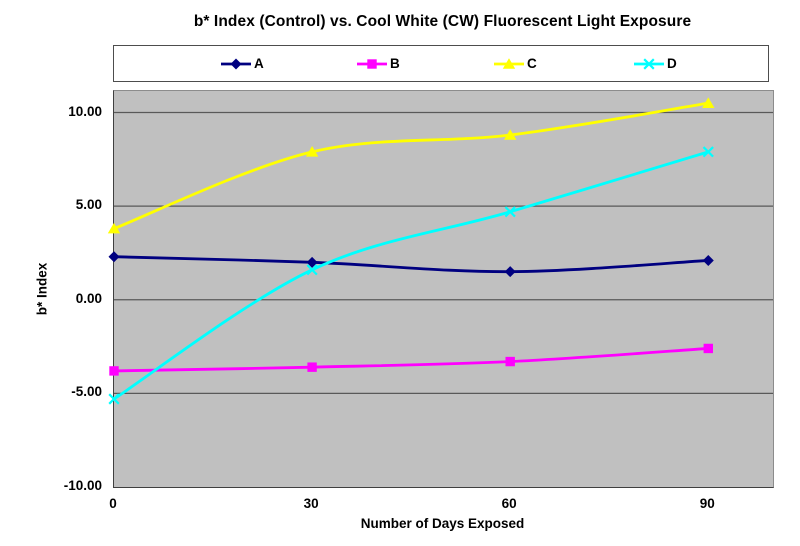 The image size is (800, 546). I want to click on legend-marker-square-icon, so click(372, 63).